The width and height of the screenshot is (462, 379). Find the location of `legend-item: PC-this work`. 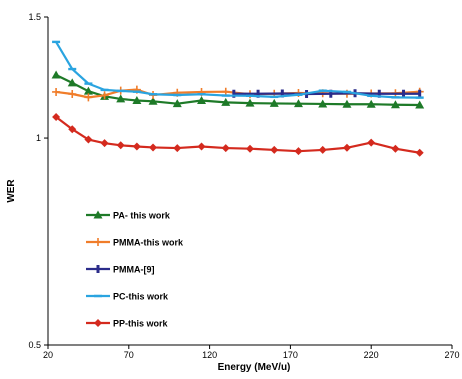

legend-item: PC-this work is located at coordinates (127, 297).